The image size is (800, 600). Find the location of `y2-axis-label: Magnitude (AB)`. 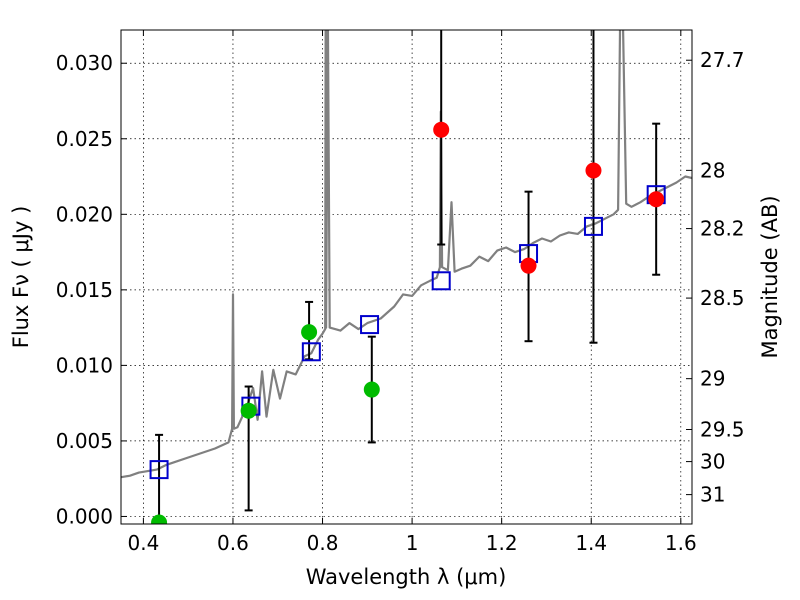

y2-axis-label: Magnitude (AB) is located at coordinates (770, 276).